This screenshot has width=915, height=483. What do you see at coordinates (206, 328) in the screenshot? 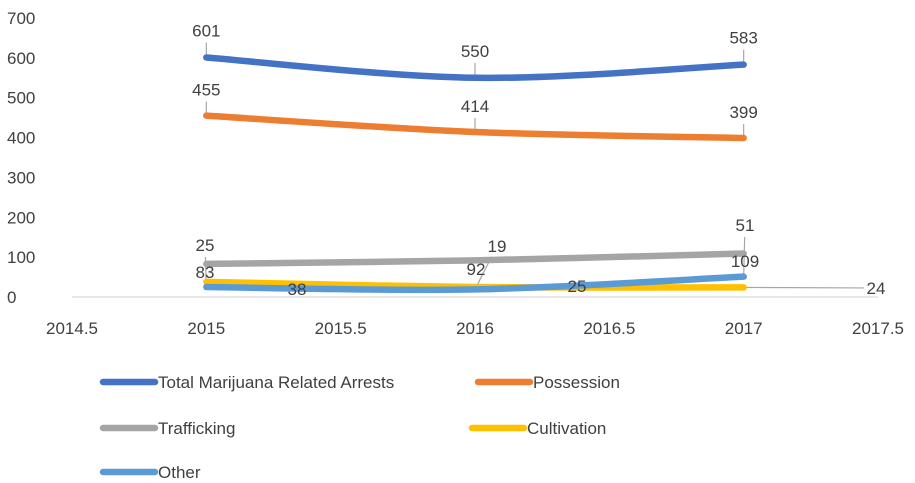
I see `x-tick-label: 2015` at bounding box center [206, 328].